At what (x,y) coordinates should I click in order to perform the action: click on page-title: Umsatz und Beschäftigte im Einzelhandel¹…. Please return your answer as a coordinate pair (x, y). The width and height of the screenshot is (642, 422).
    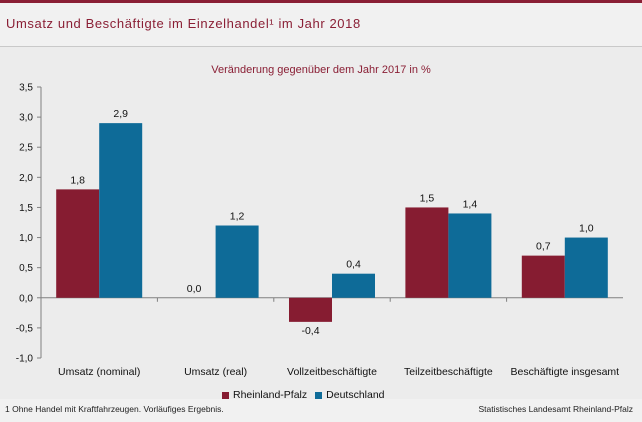
    Looking at the image, I should click on (183, 23).